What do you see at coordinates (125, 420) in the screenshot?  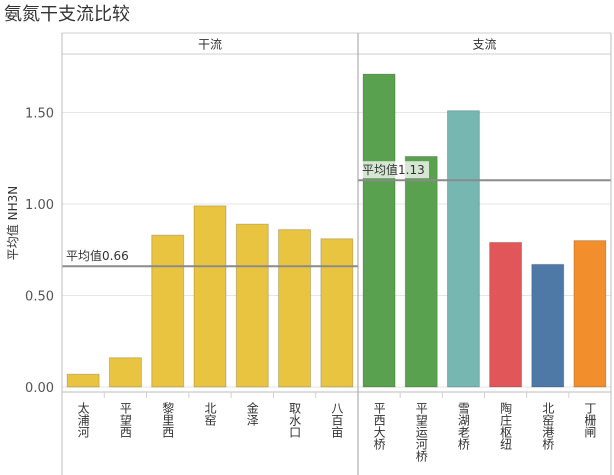 I see `x-tick-label: 平望西` at bounding box center [125, 420].